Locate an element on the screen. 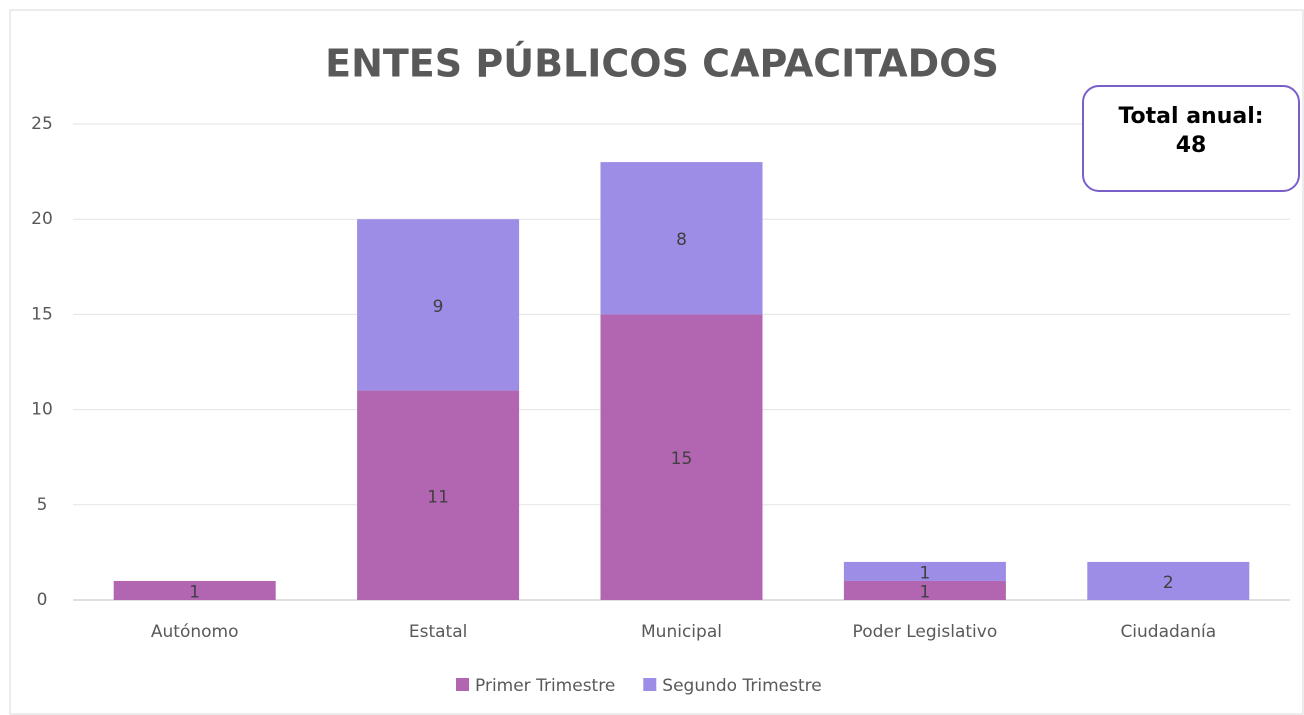 The width and height of the screenshot is (1304, 715). data-label: 2 is located at coordinates (1168, 583).